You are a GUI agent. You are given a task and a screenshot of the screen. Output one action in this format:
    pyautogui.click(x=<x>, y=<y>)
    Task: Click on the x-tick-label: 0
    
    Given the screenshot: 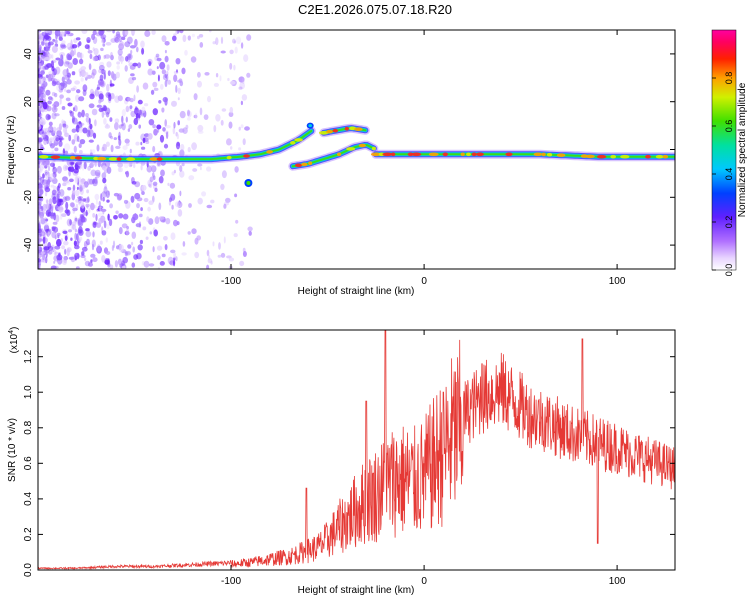 What is the action you would take?
    pyautogui.click(x=424, y=581)
    